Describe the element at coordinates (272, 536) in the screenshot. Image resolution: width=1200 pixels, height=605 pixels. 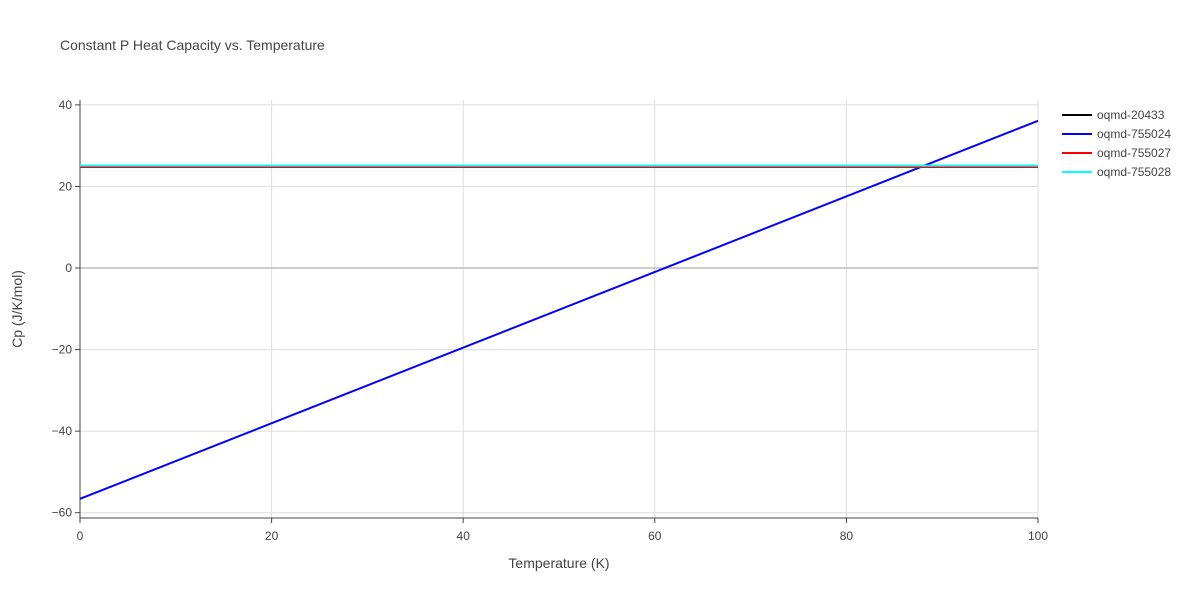
I see `x-tick-label: 20` at that location.